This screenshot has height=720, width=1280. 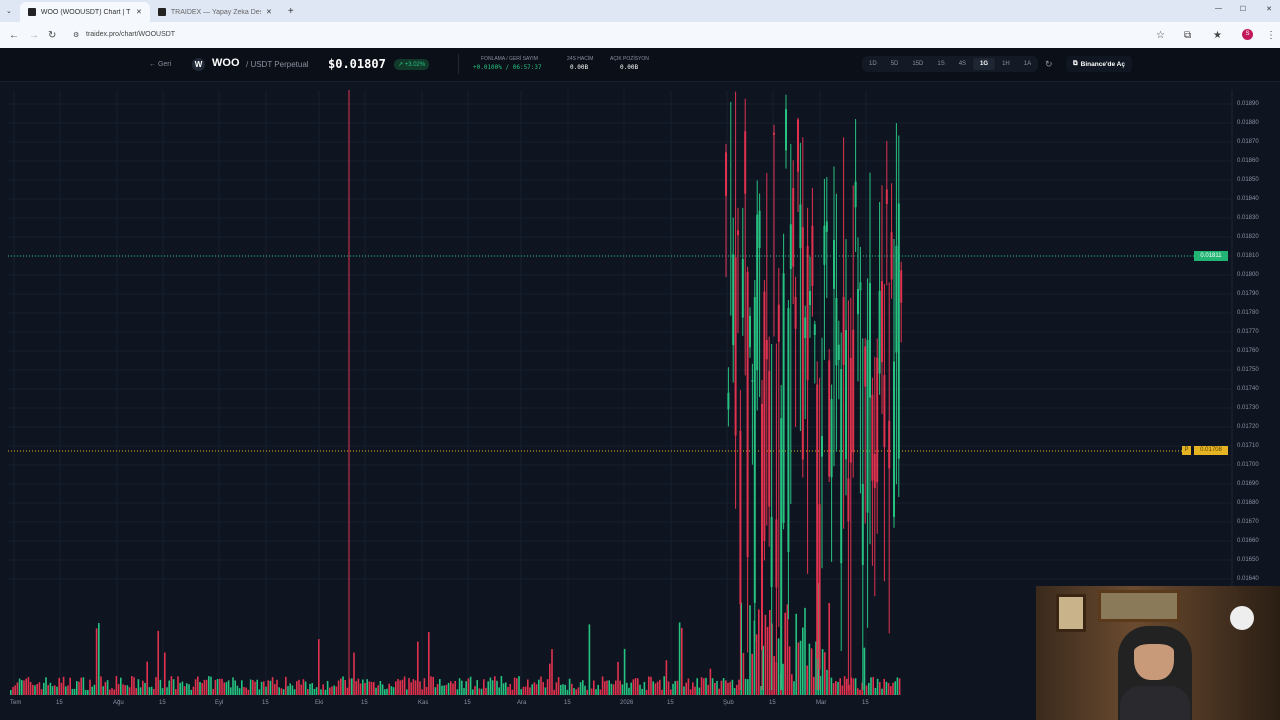 I want to click on p-line-marker: P, so click(x=1186, y=450).